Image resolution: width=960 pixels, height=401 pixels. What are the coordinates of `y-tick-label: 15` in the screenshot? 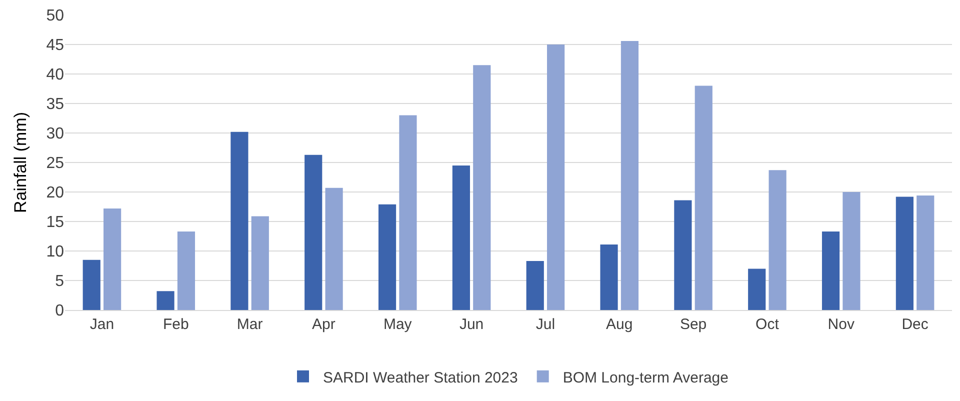 It's located at (55, 223).